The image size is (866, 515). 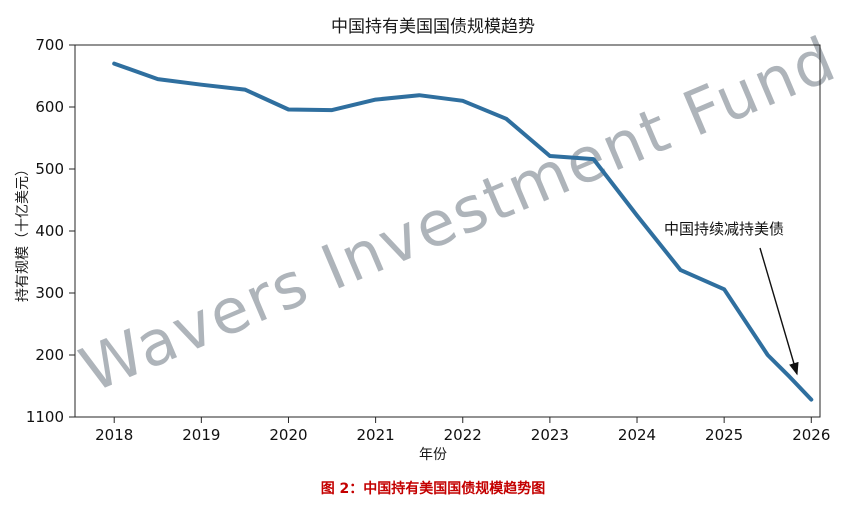 What do you see at coordinates (433, 489) in the screenshot?
I see `figure-caption: 图 2：中国持有美国国债规模趋势图` at bounding box center [433, 489].